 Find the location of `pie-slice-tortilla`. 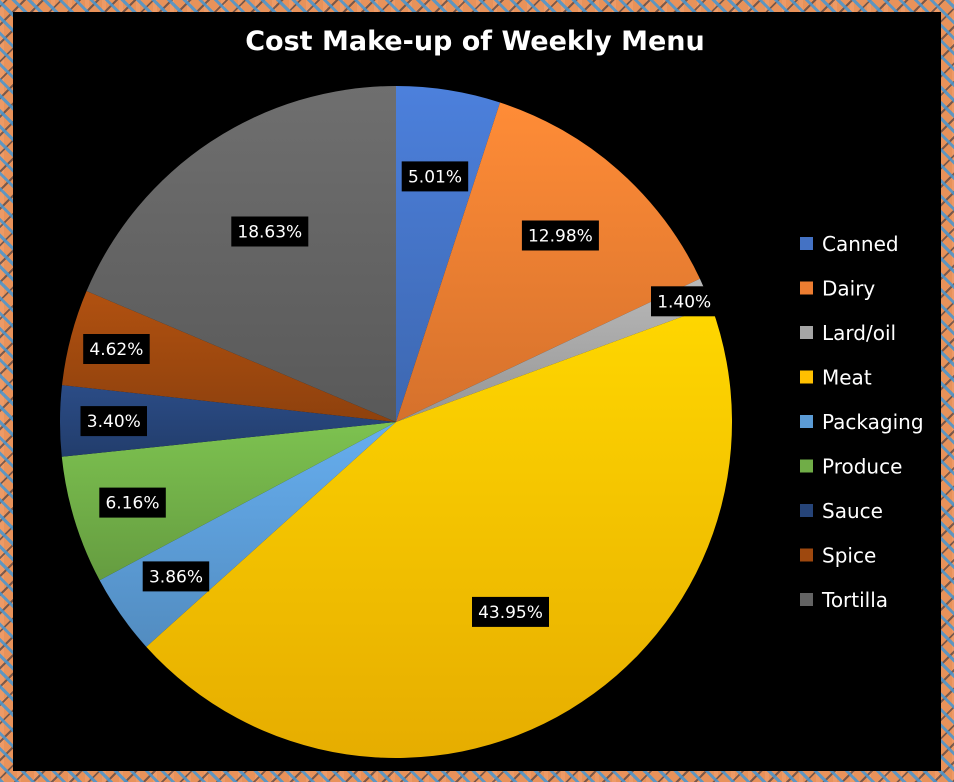

pie-slice-tortilla is located at coordinates (241, 254).